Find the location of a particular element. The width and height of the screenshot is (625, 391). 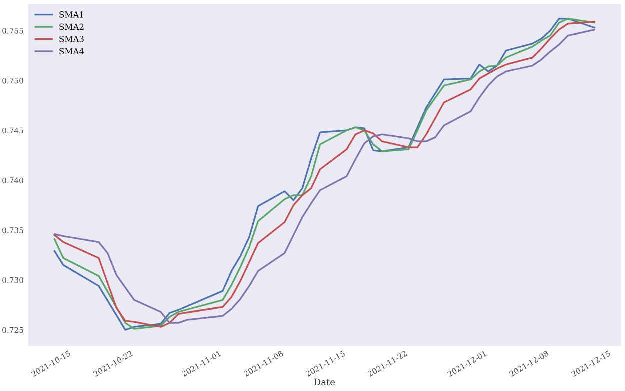

legend-label: SMA4 is located at coordinates (72, 51).